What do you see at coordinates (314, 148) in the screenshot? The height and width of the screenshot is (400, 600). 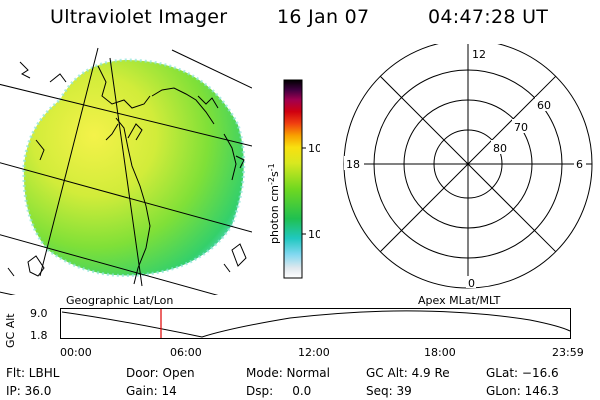 I see `colorbar-tick-100: 100` at bounding box center [314, 148].